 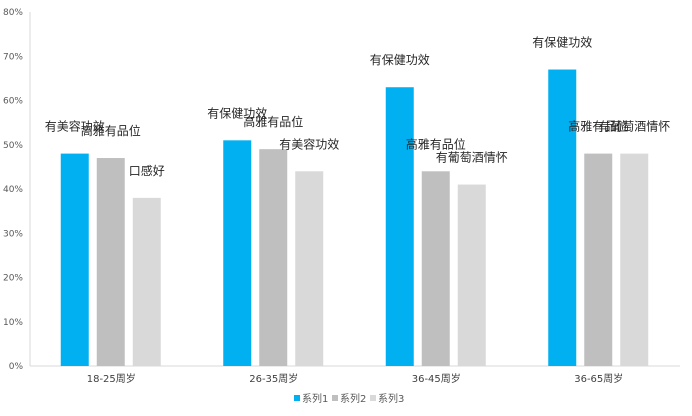 I want to click on y-tick-label: 30%, so click(x=13, y=234).